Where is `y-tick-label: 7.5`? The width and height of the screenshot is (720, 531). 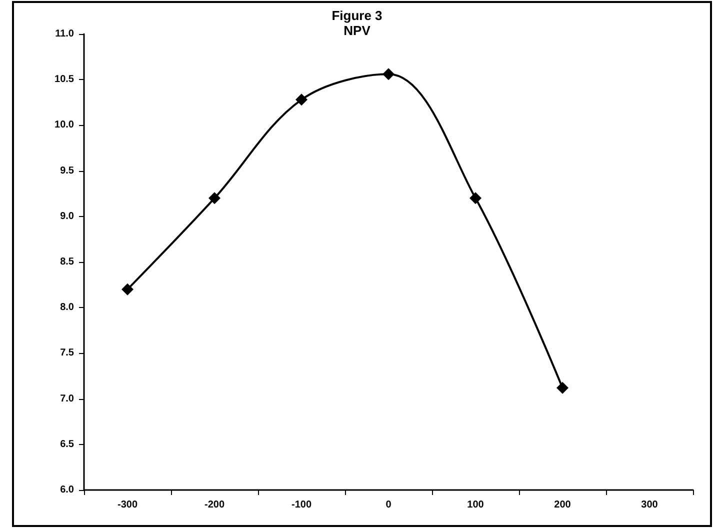 y-tick-label: 7.5 is located at coordinates (67, 353).